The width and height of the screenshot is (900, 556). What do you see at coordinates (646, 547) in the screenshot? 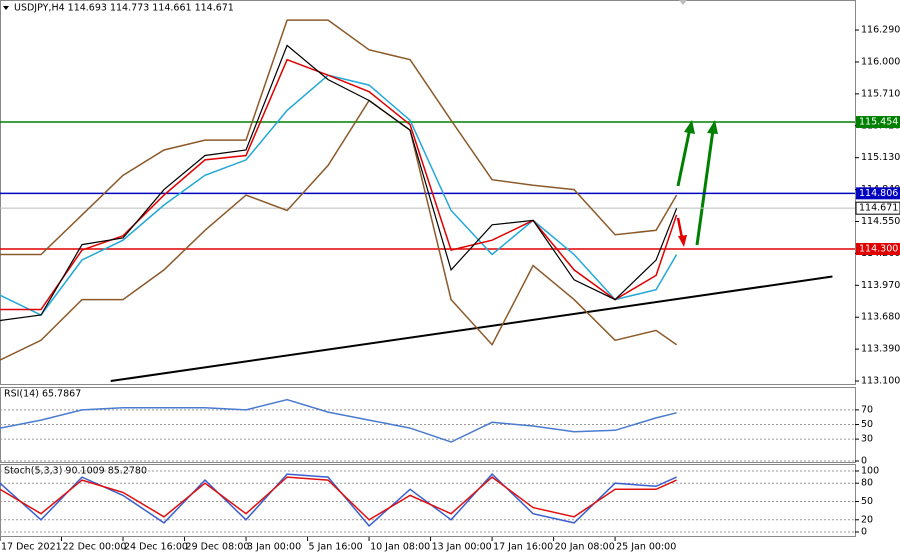
I see `x-tick-label: 25 Jan 00:00` at bounding box center [646, 547].